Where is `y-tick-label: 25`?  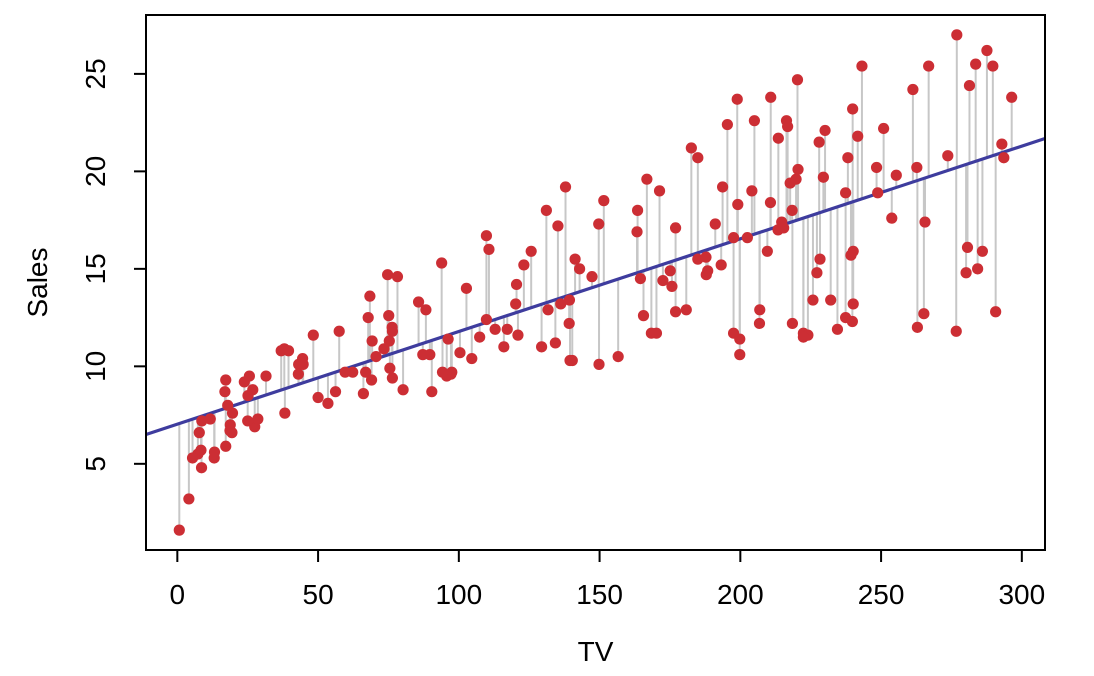 y-tick-label: 25 is located at coordinates (95, 73).